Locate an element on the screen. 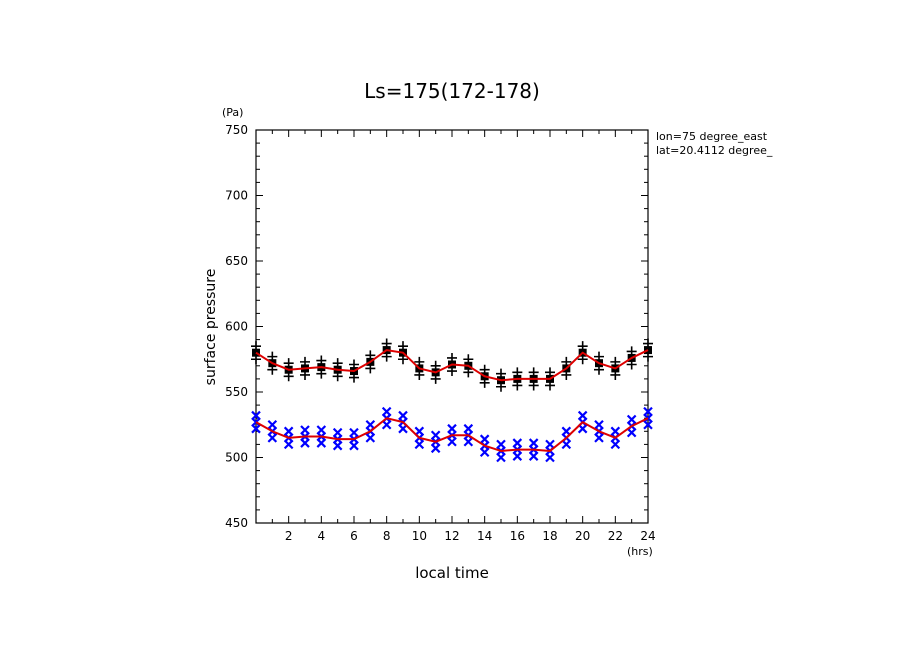 The image size is (904, 654). annotation-lon: lon=75 degree_east is located at coordinates (712, 136).